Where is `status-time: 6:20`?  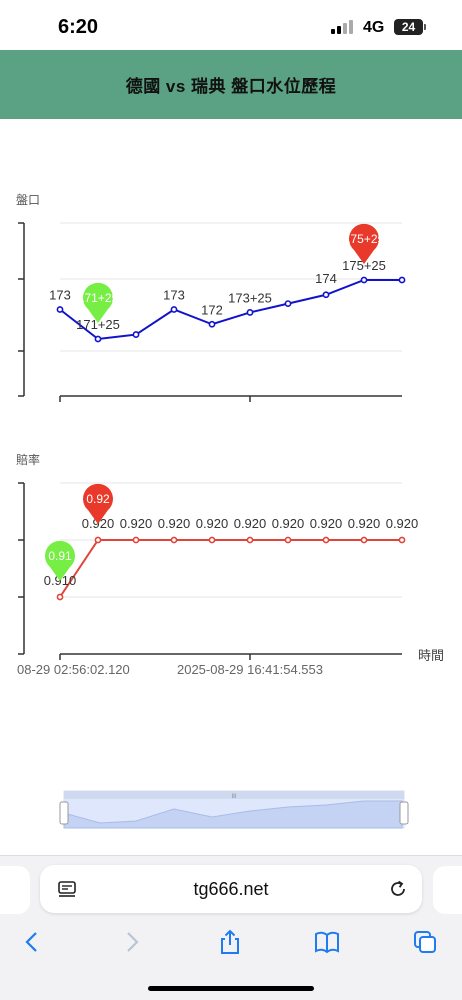 status-time: 6:20 is located at coordinates (78, 27).